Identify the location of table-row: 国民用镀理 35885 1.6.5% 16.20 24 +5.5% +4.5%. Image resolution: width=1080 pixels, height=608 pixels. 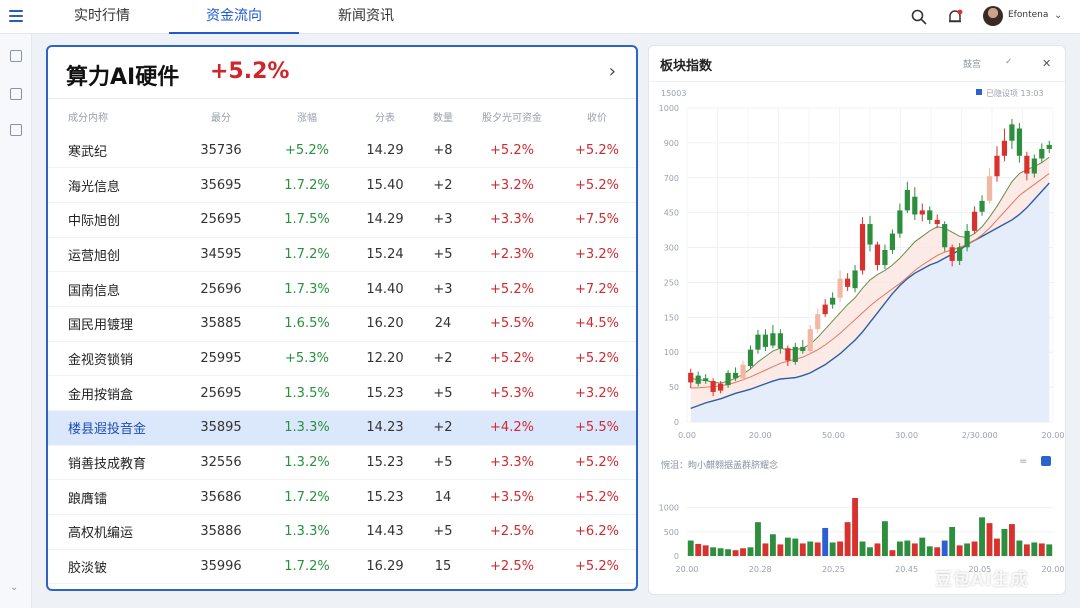
(342, 324).